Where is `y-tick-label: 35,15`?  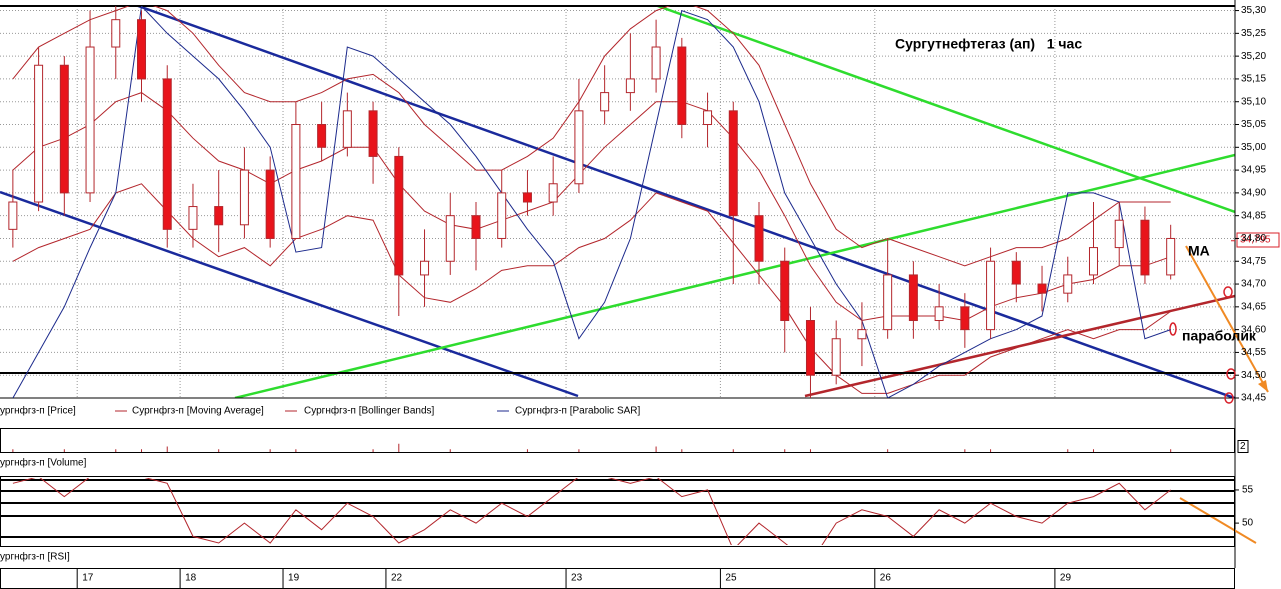
y-tick-label: 35,15 is located at coordinates (1253, 79).